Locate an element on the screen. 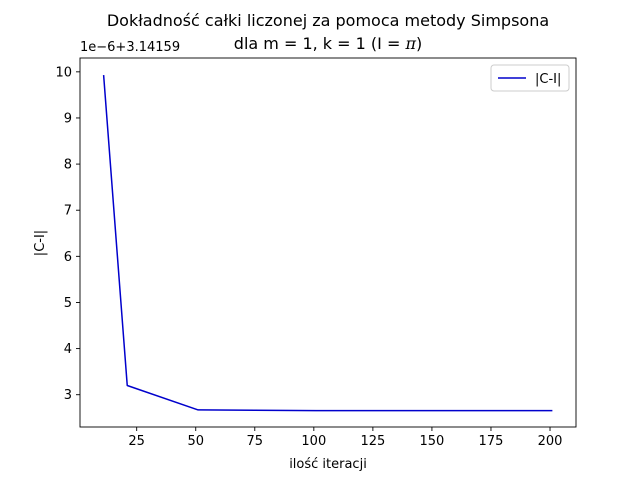 The width and height of the screenshot is (640, 480). x-axis-ticks: 25 50 75 100 125 150 175 200 is located at coordinates (345, 438).